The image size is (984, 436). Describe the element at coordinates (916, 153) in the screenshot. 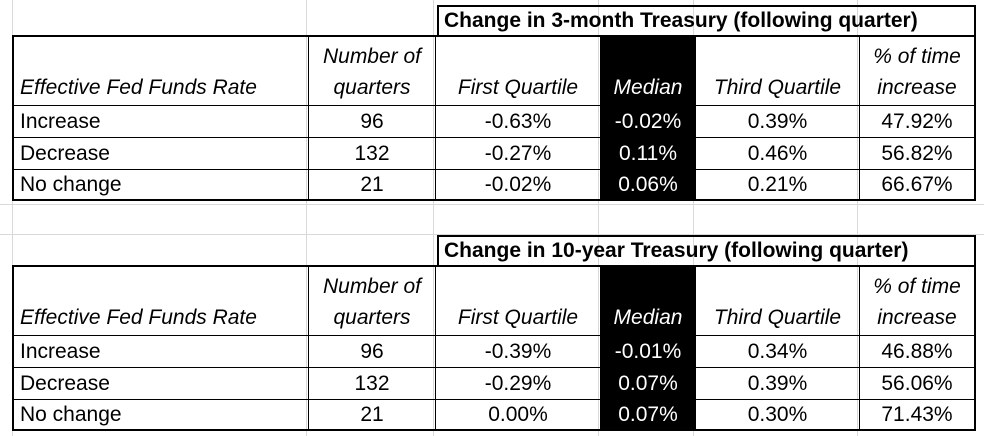

I see `row-pct-increase: 56.82%` at that location.